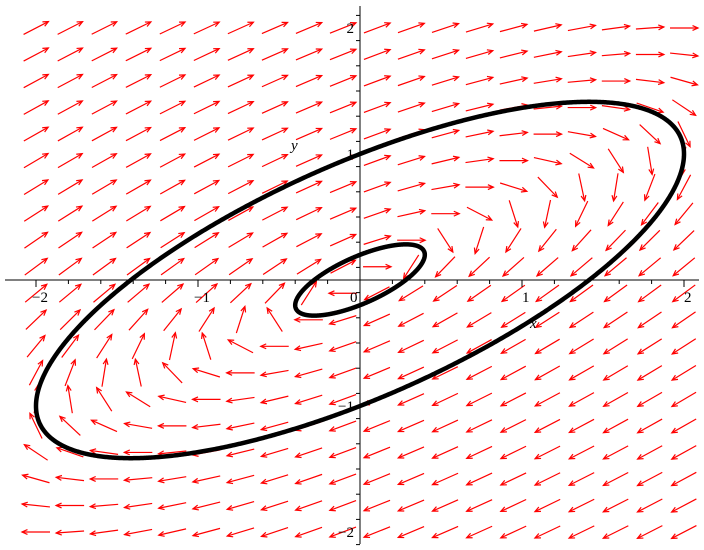 This screenshot has height=550, width=704. Describe the element at coordinates (526, 298) in the screenshot. I see `x-tick-label: 1` at that location.